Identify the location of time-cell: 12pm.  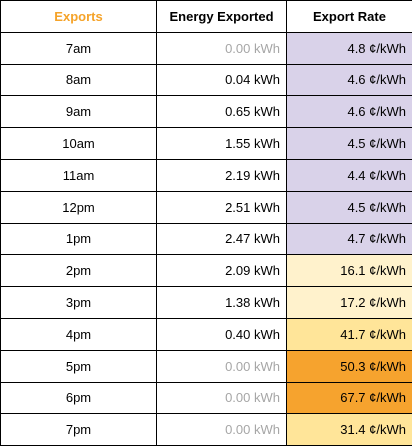
(79, 207).